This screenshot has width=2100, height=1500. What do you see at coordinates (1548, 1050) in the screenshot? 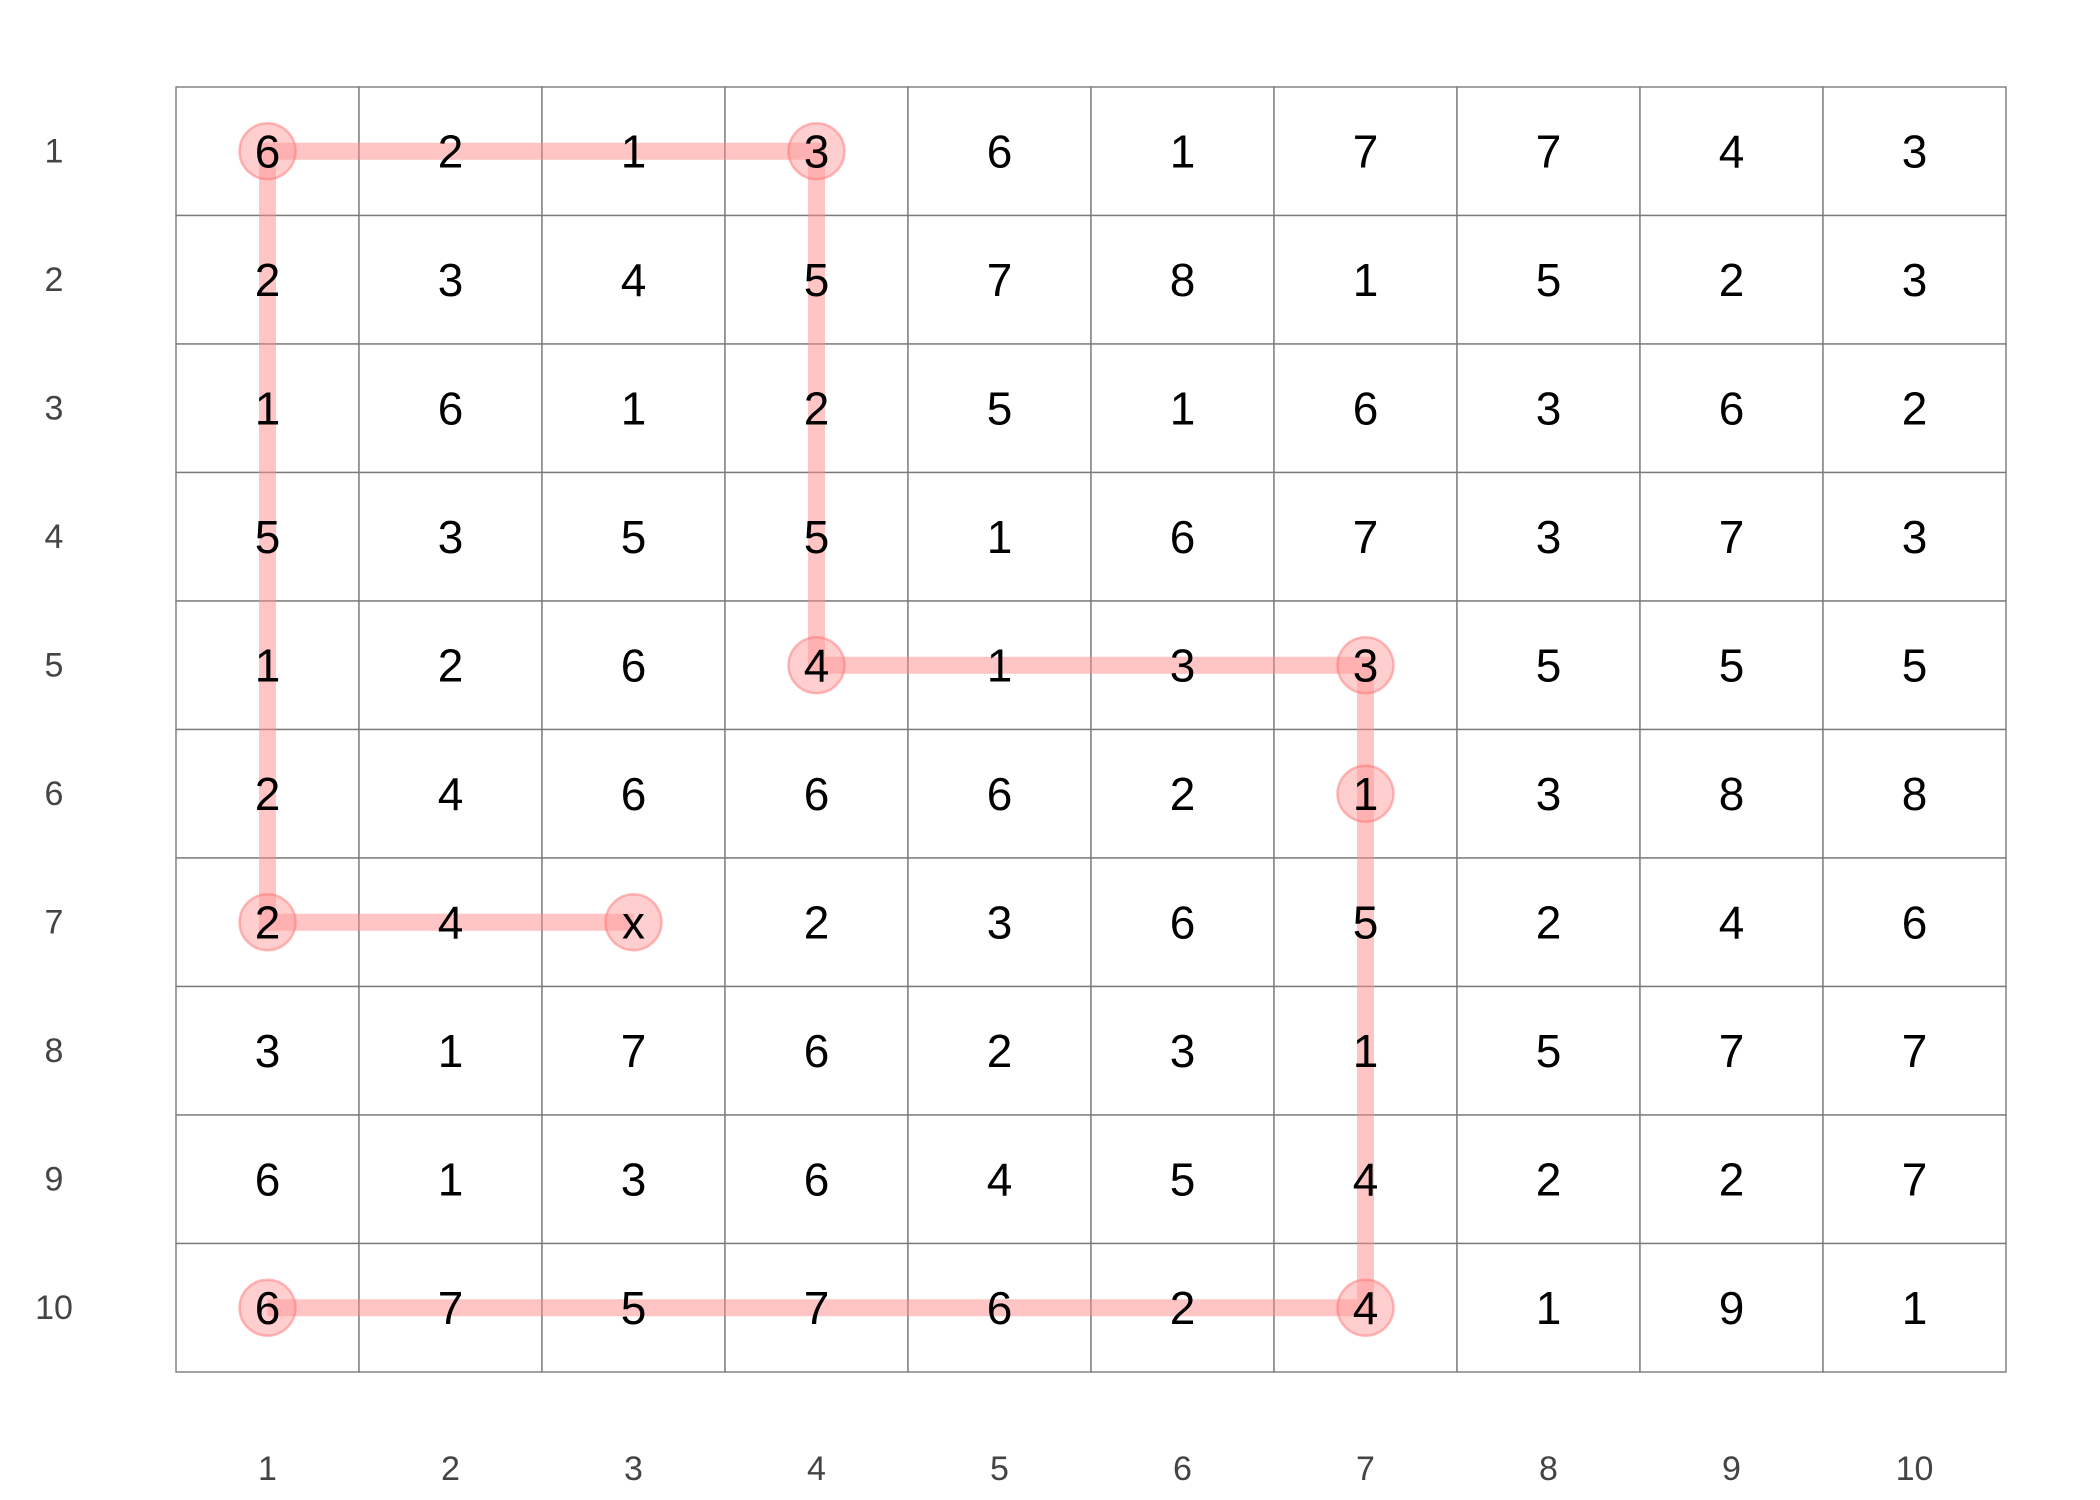
I see `grid-cell-r8-c8` at bounding box center [1548, 1050].